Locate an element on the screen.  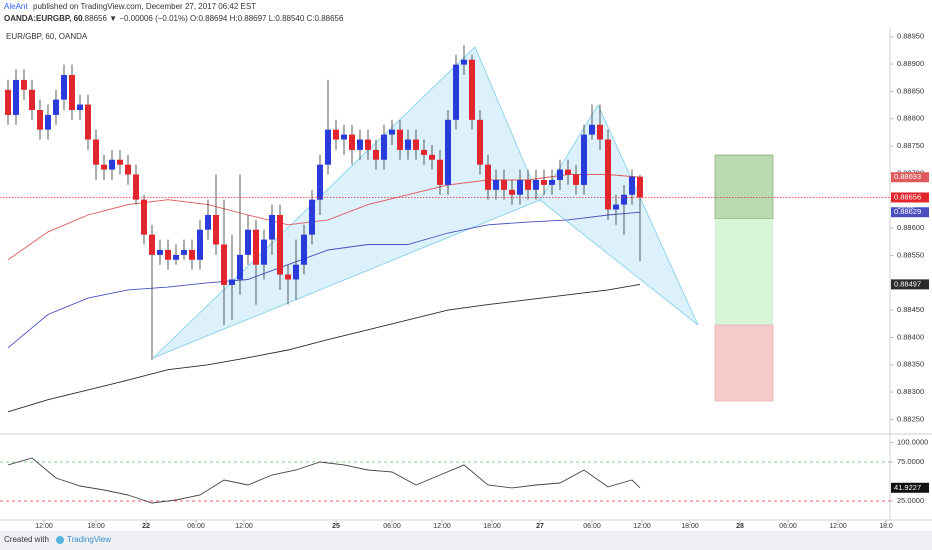
price-tag-label: 0.88497 is located at coordinates (907, 283).